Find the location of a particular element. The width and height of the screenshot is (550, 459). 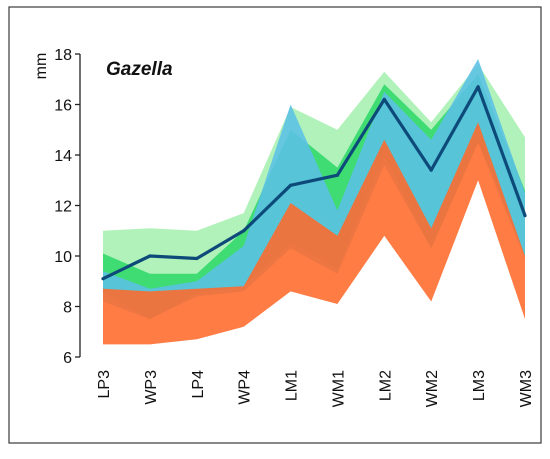

mean-point-LM2 is located at coordinates (384, 99).